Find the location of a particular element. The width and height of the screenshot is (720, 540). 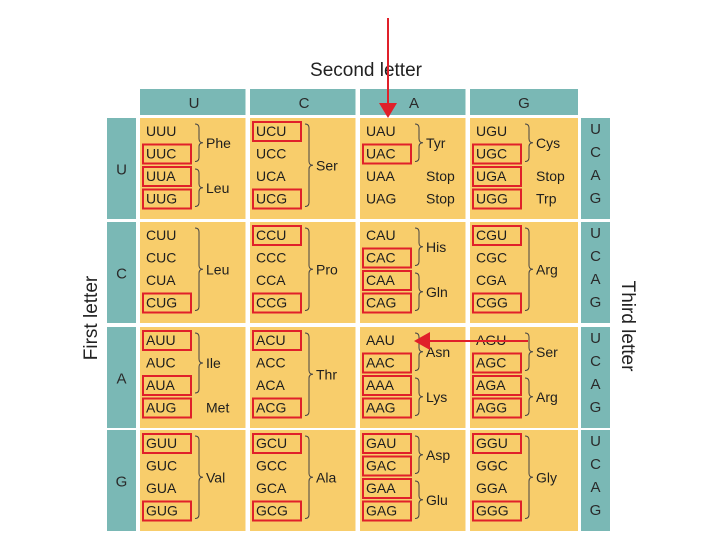

third-letter-label: G is located at coordinates (596, 198).